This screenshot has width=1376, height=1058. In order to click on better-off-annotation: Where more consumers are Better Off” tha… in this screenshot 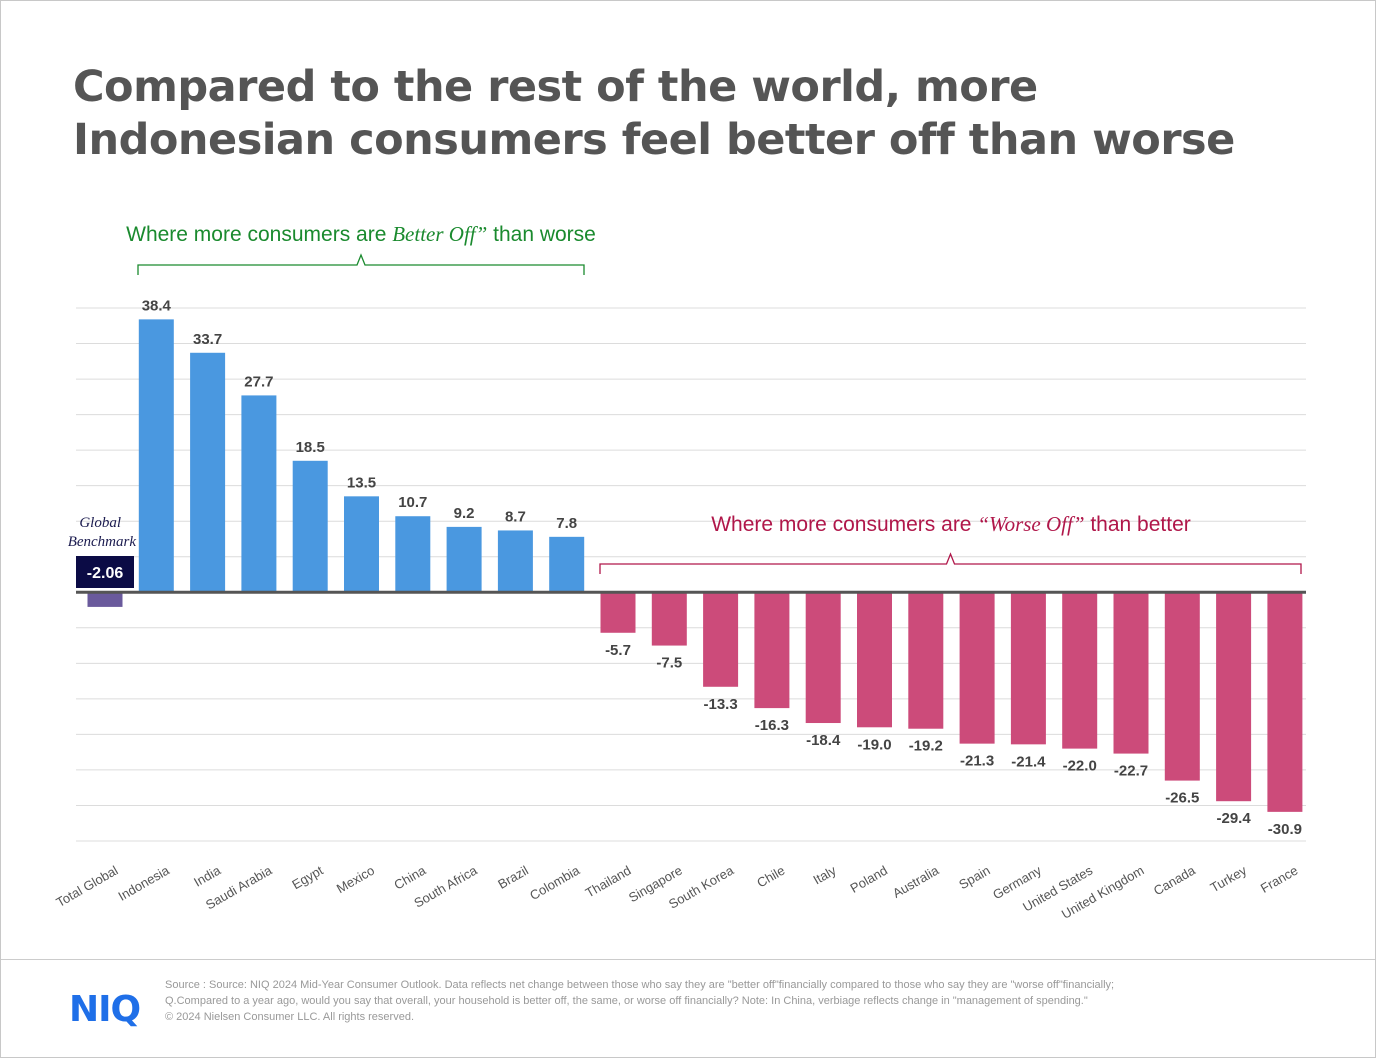, I will do `click(361, 234)`.